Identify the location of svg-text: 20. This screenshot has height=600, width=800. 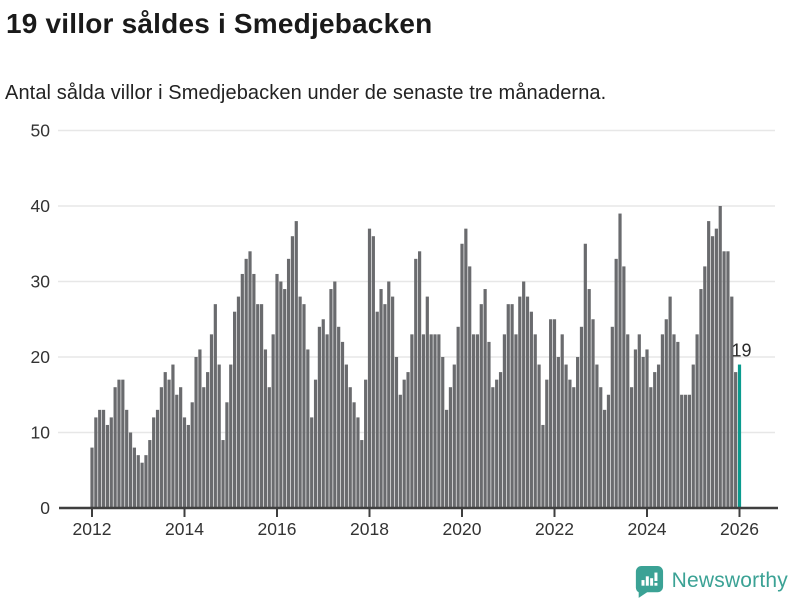
(41, 357).